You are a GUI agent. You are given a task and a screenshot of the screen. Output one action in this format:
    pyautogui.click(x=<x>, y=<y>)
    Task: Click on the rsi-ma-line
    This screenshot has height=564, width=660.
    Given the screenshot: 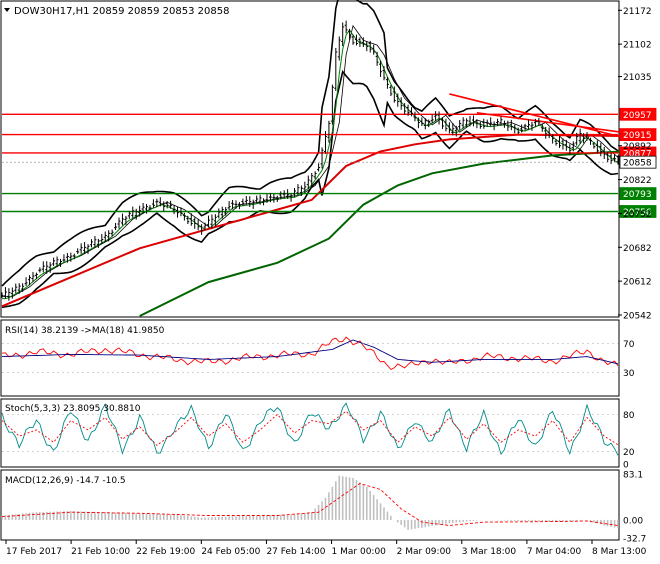 What is the action you would take?
    pyautogui.click(x=310, y=352)
    